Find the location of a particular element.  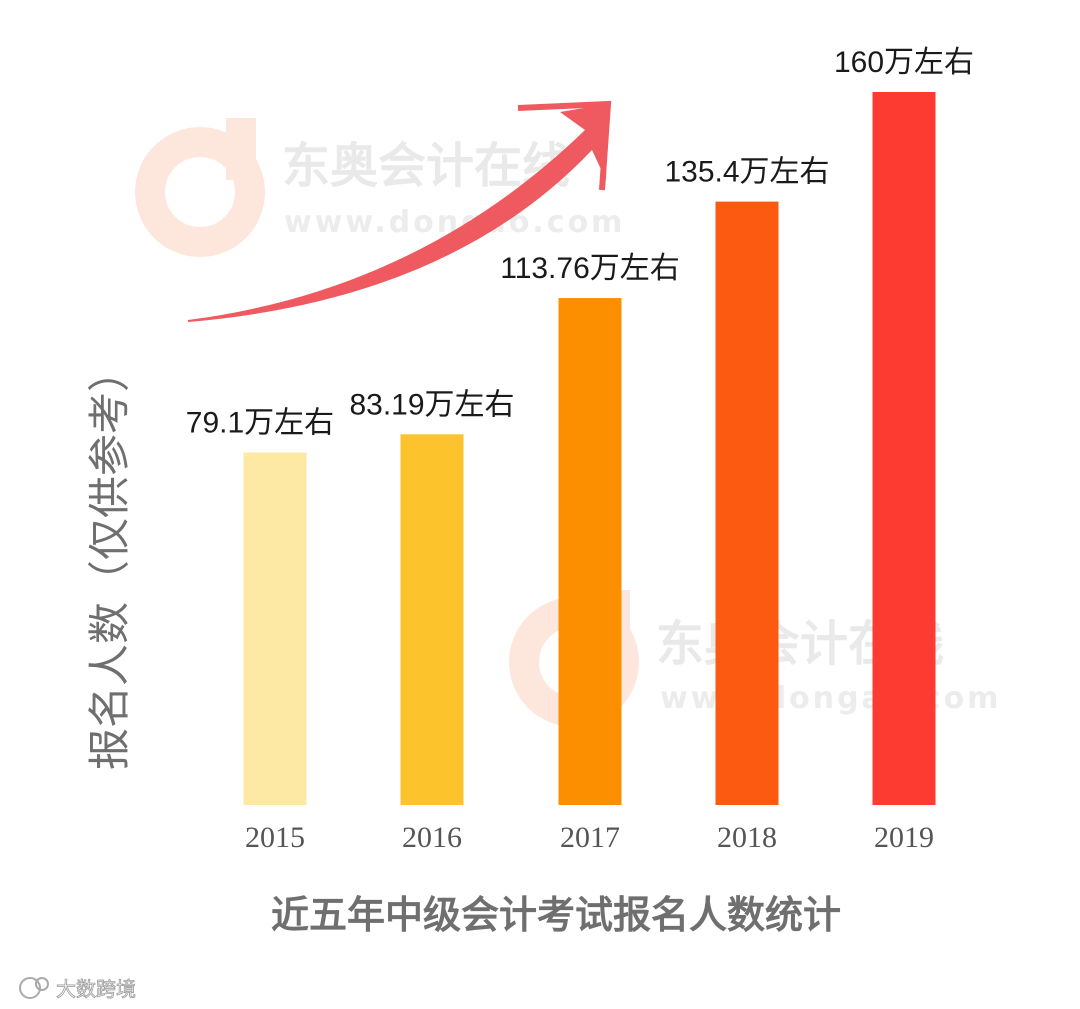

watermark-logo-top: 东奥会计在线 www.dongao.com is located at coordinates (378, 187).